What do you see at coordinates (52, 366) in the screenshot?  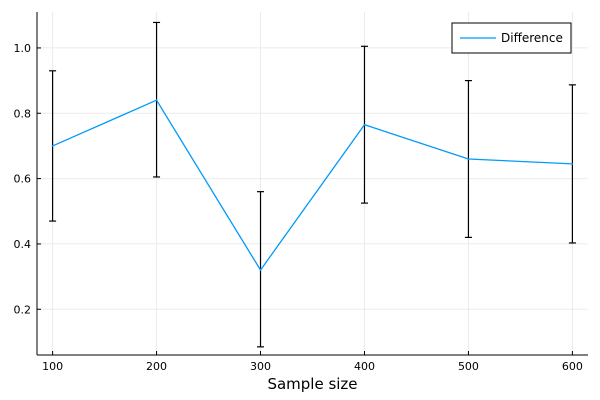 I see `x-tick-label: 100` at bounding box center [52, 366].